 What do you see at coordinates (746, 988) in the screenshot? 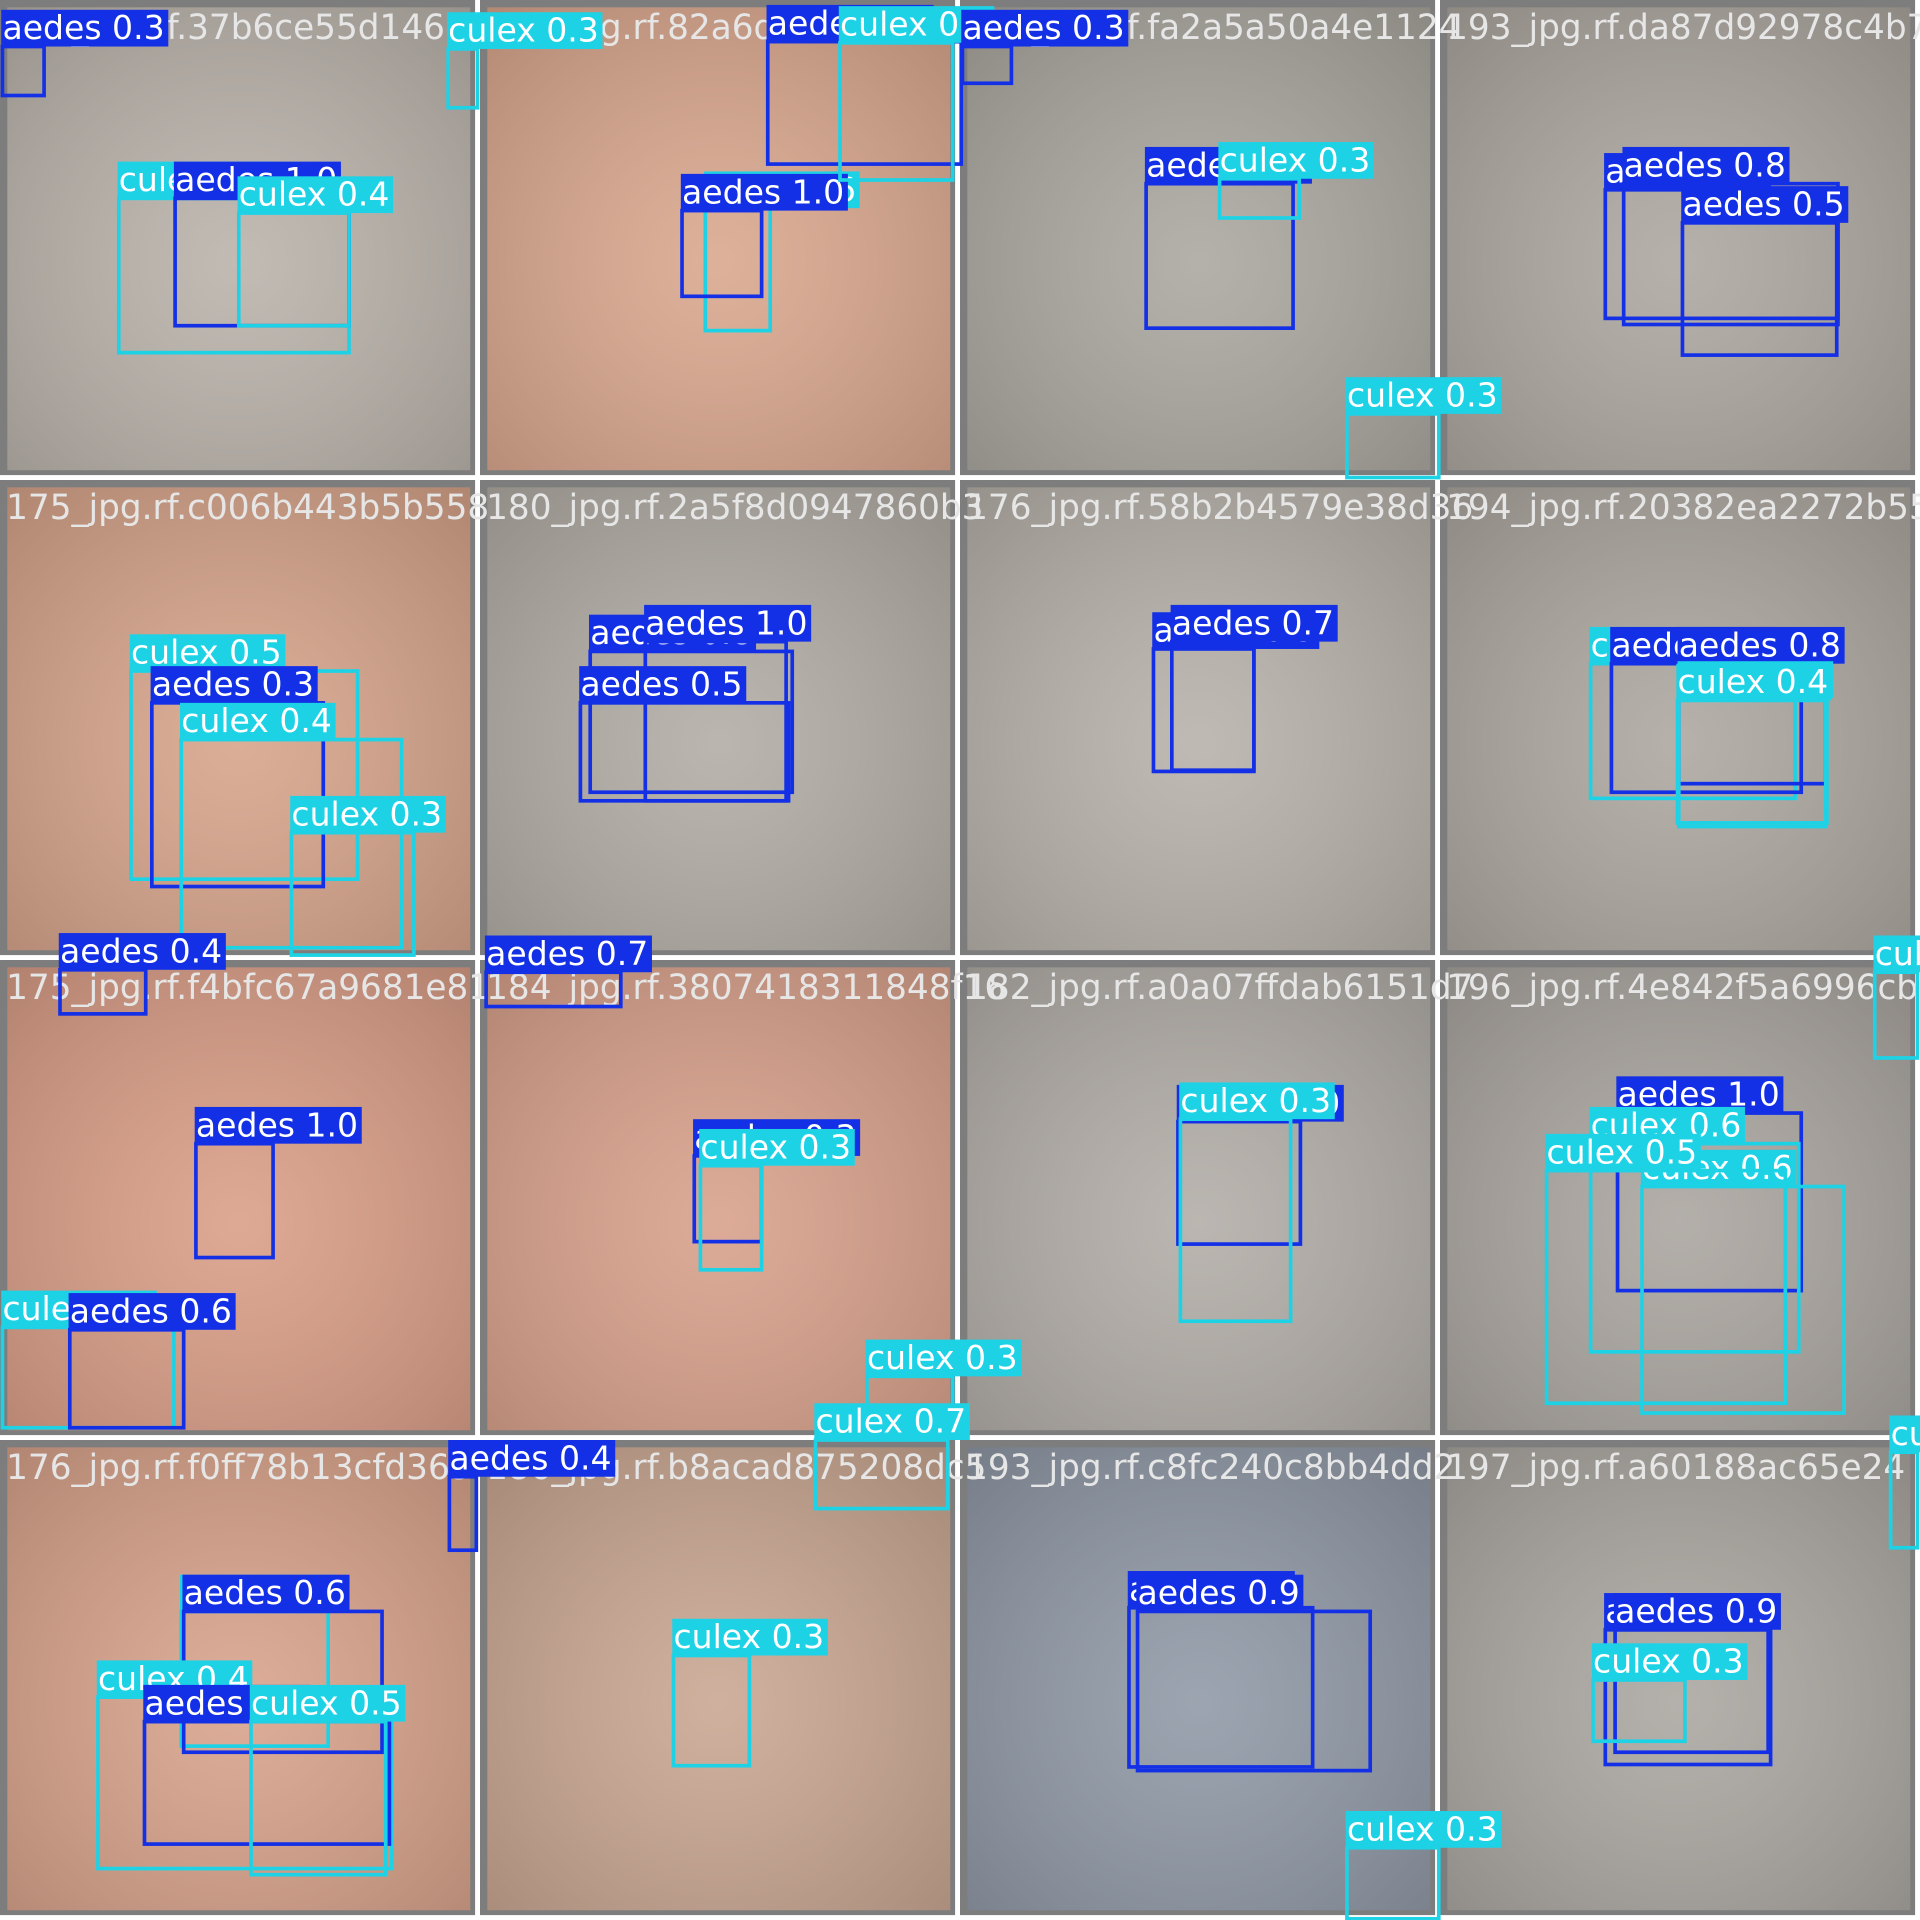
I see `filename: 184_jpg.rf.3807418311848f16` at bounding box center [746, 988].